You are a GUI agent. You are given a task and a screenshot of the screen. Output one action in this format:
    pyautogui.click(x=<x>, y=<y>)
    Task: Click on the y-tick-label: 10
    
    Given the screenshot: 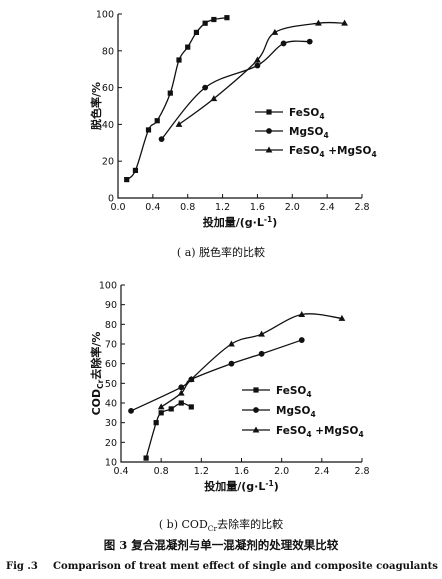 What is the action you would take?
    pyautogui.click(x=111, y=463)
    